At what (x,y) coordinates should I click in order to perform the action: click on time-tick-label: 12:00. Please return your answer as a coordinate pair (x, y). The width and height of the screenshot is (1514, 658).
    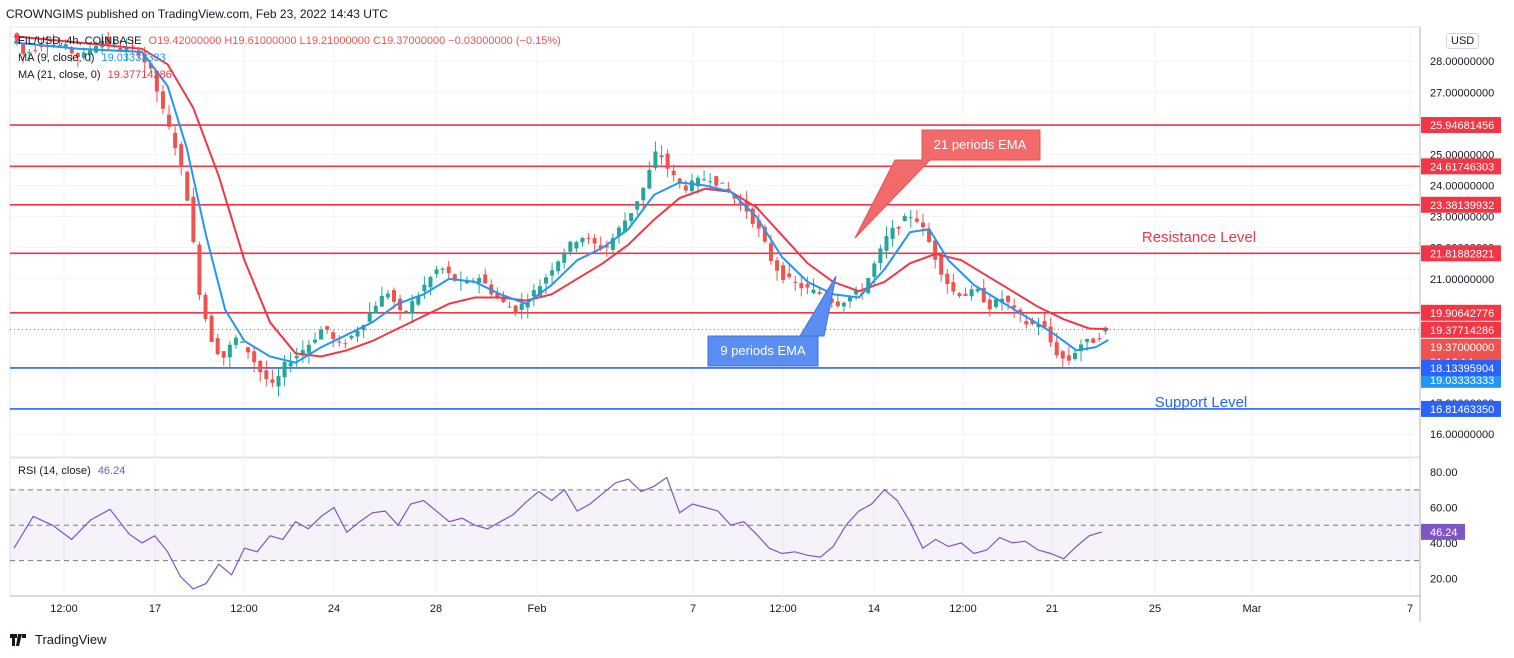
    Looking at the image, I should click on (244, 609).